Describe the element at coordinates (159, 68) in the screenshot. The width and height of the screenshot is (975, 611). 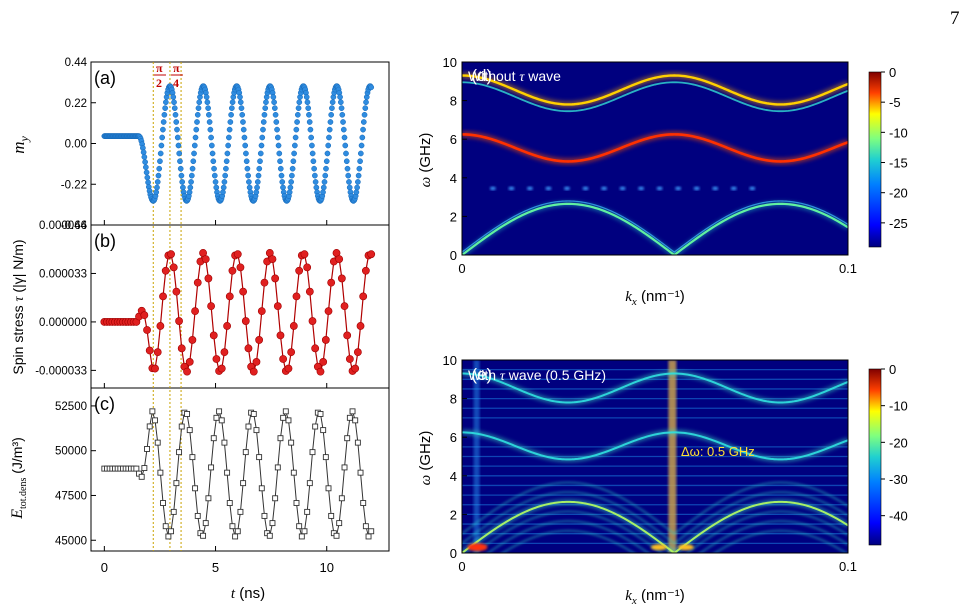
I see `phase-label-pi-2-num: π` at that location.